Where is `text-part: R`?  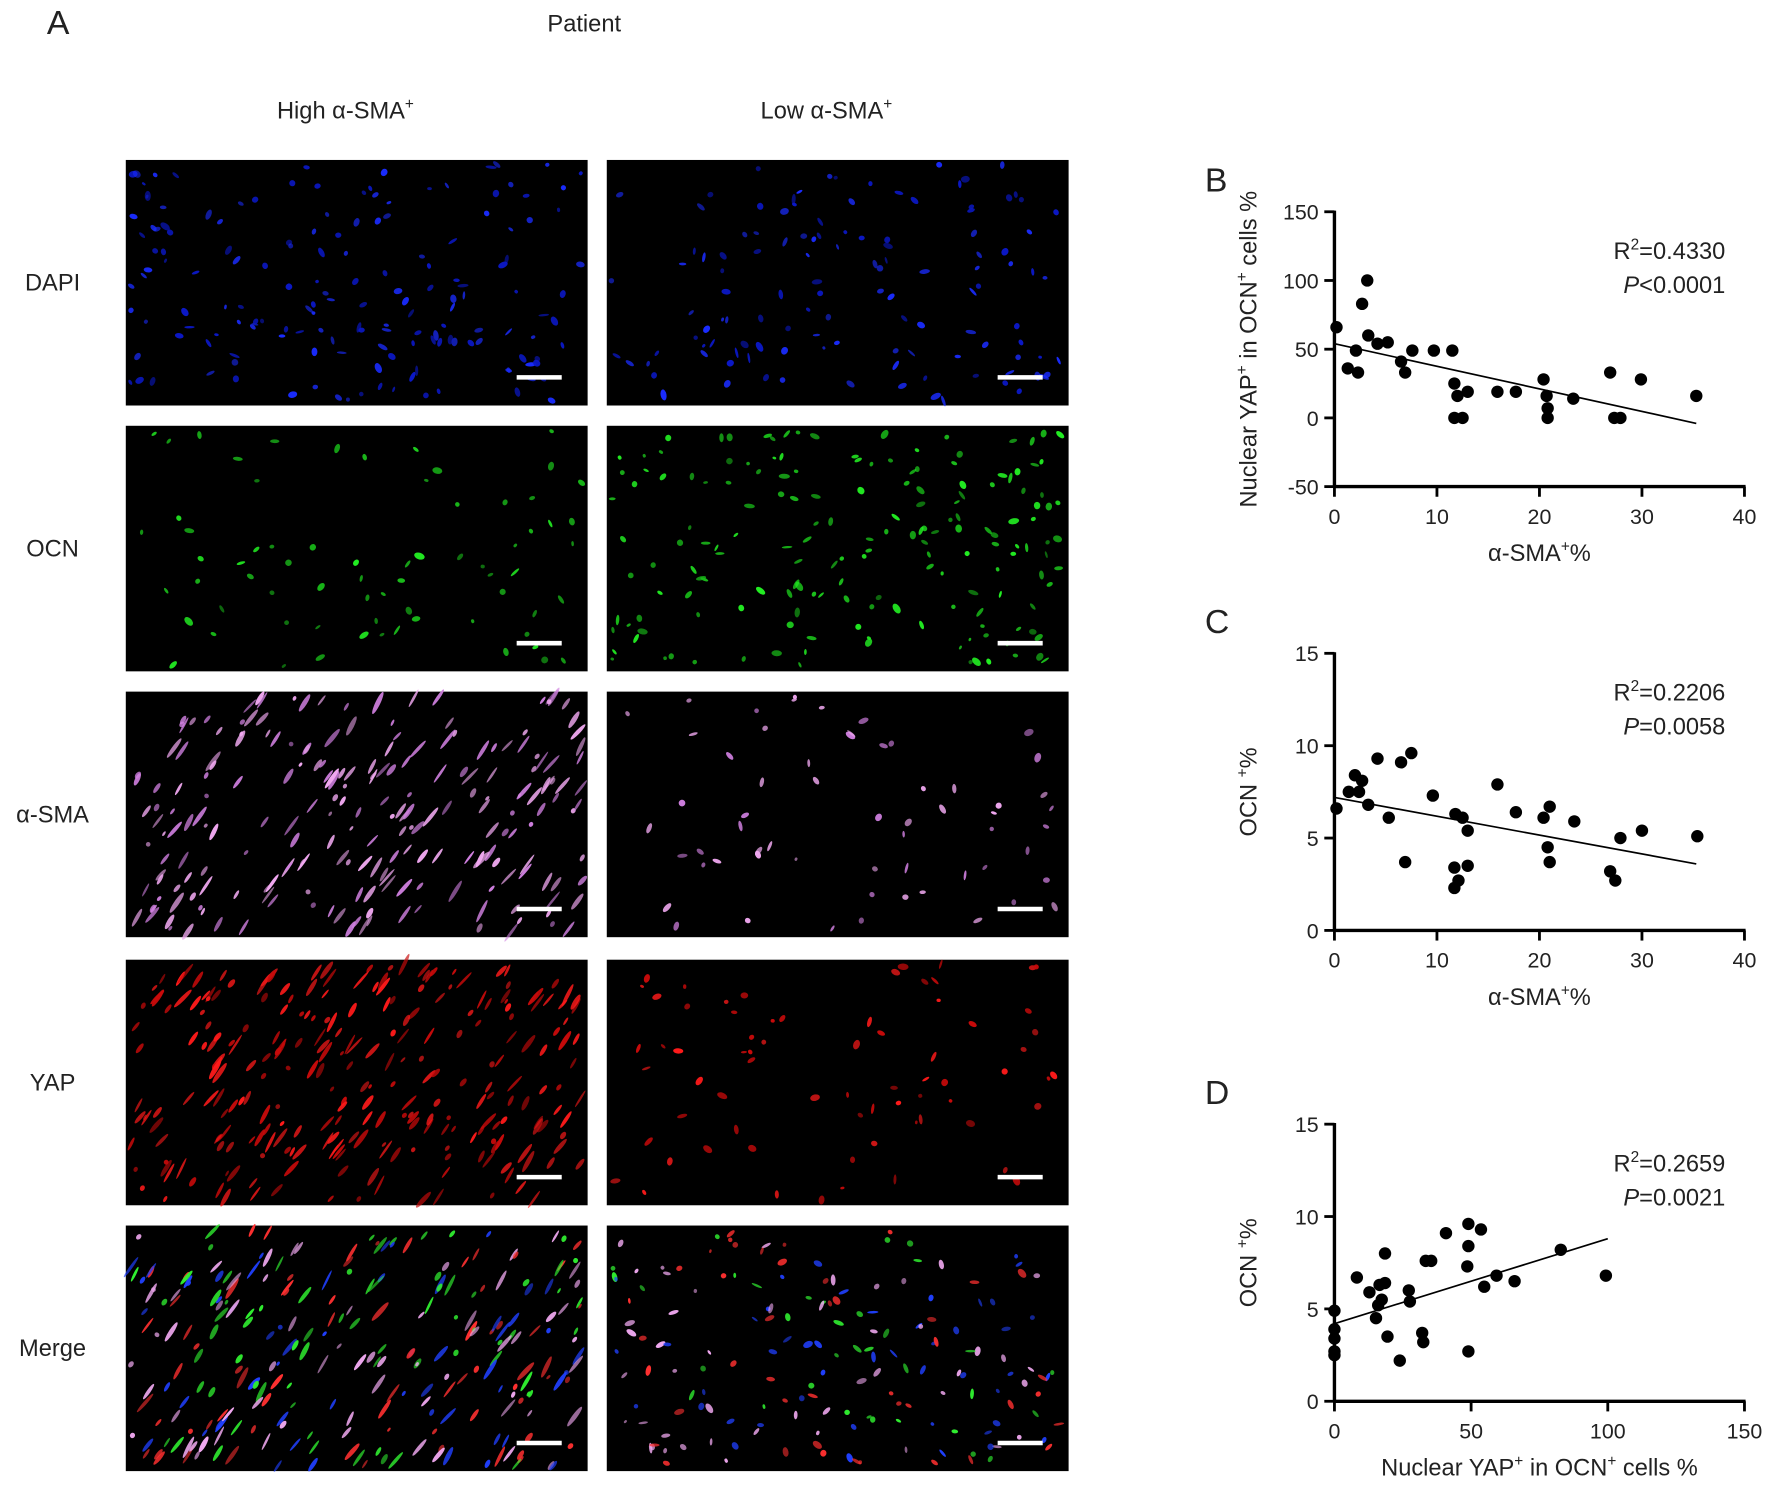 text-part: R is located at coordinates (1622, 252).